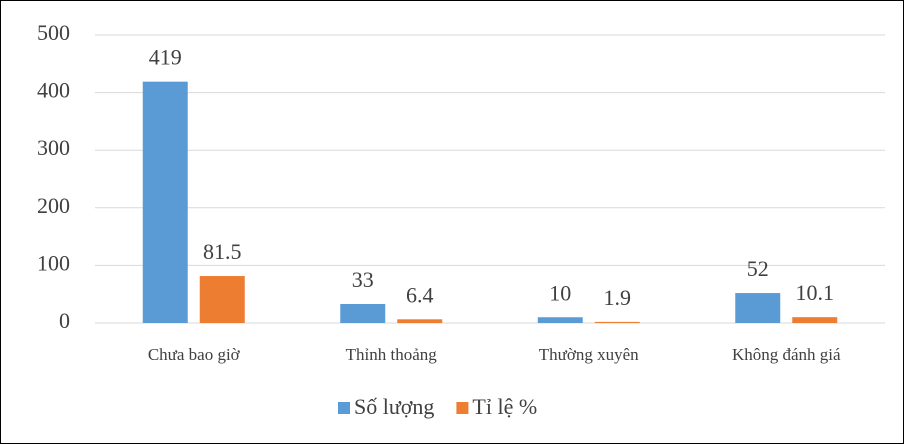 The image size is (904, 444). I want to click on y-tick-label: 300, so click(53, 147).